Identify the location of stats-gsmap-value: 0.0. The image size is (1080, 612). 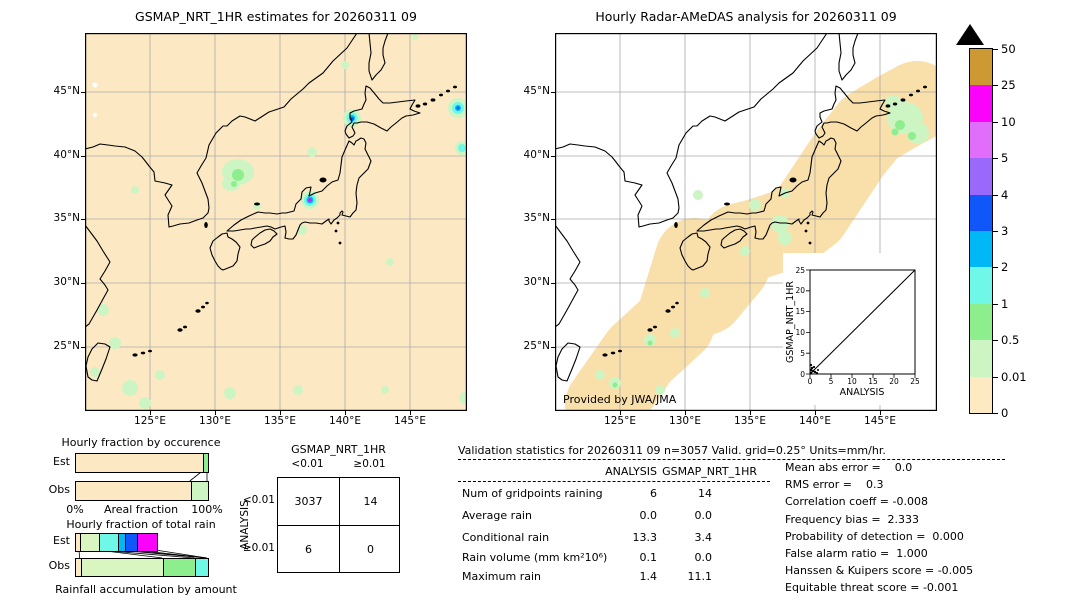
(703, 515).